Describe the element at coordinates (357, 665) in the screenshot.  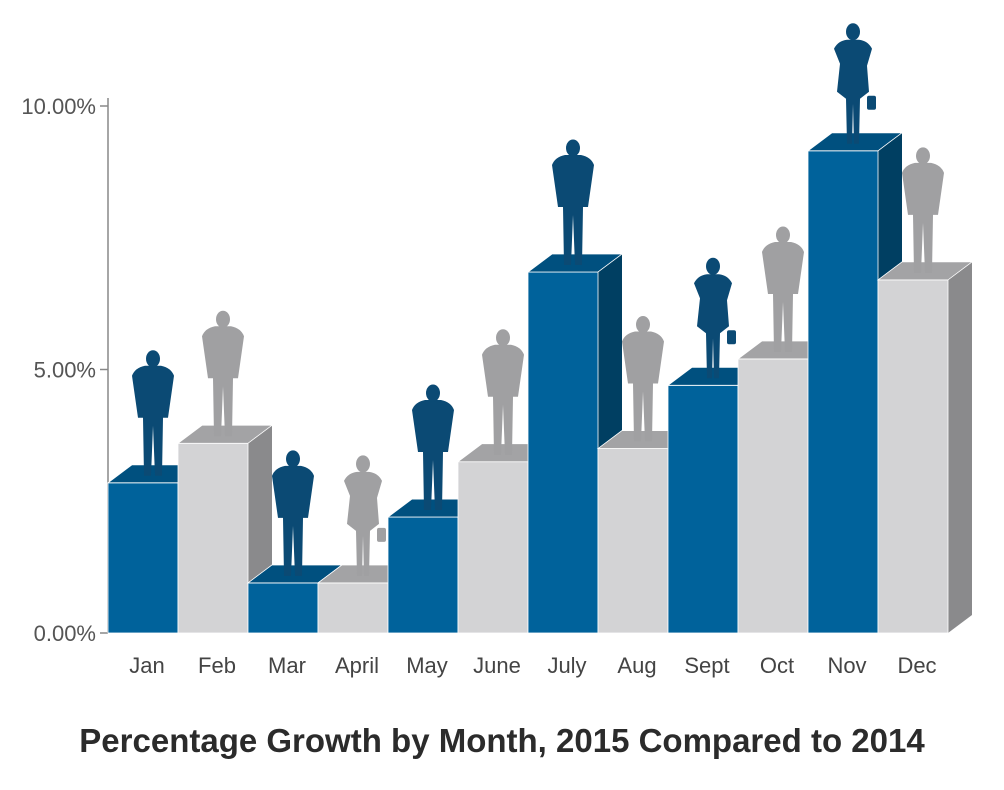
I see `x-tick-label: April` at that location.